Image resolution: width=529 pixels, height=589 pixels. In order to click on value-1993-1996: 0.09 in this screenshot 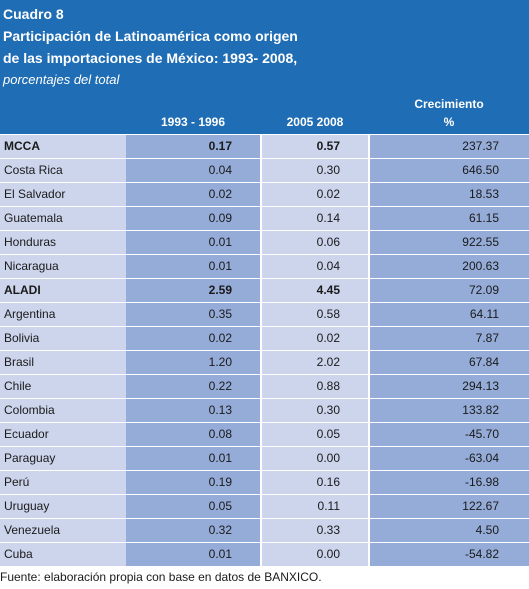, I will do `click(193, 218)`.